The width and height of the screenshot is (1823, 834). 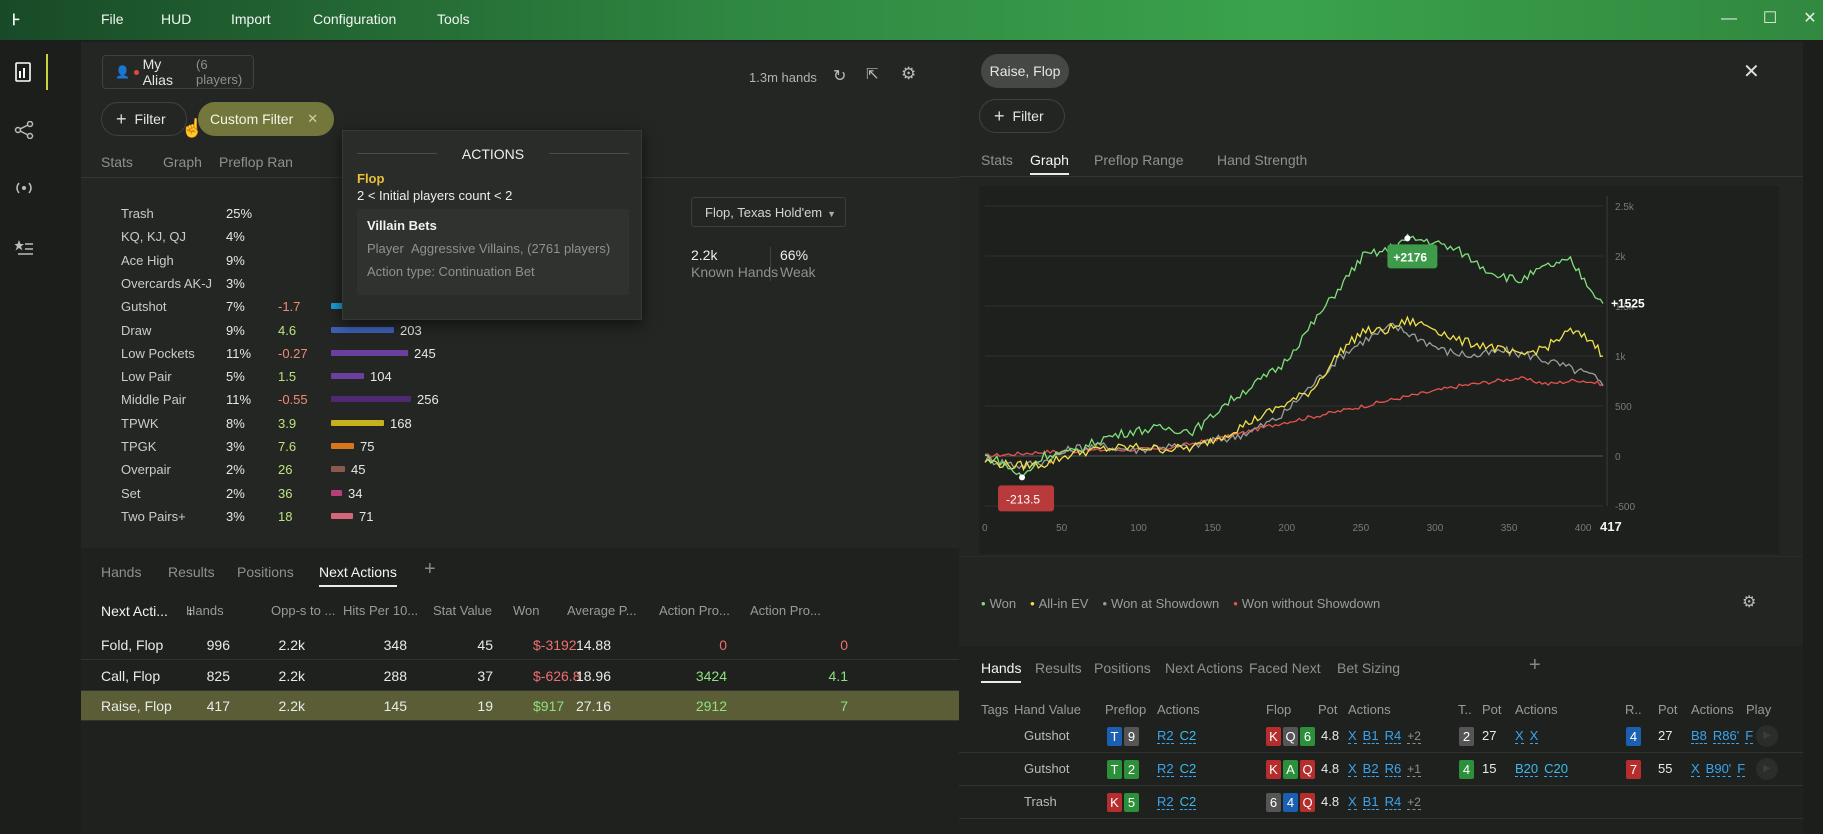 What do you see at coordinates (24, 72) in the screenshot?
I see `reports-icon` at bounding box center [24, 72].